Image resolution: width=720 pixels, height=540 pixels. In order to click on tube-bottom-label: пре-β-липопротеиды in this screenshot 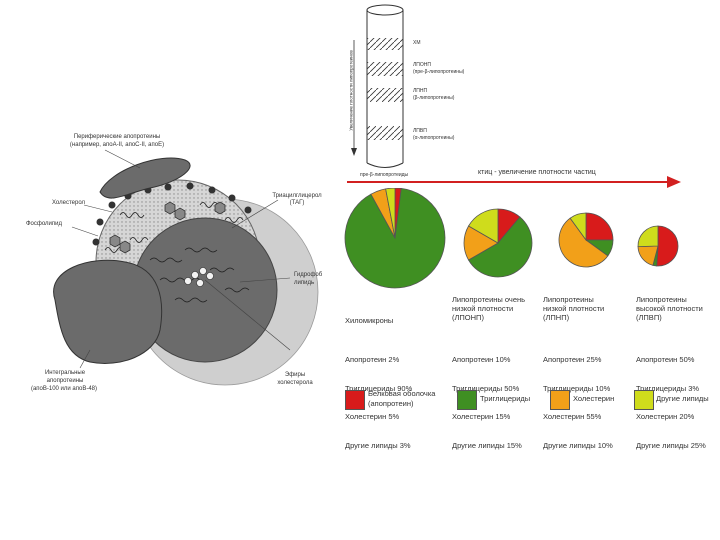, I will do `click(384, 175)`.